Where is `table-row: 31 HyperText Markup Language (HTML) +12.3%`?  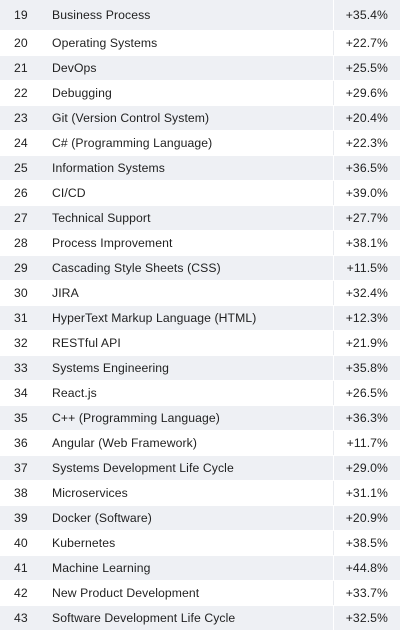
table-row: 31 HyperText Markup Language (HTML) +12.3% is located at coordinates (200, 317).